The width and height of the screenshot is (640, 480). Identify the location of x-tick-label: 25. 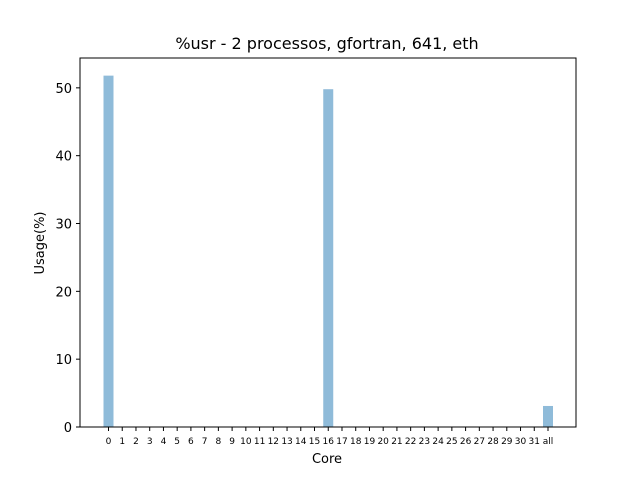
(451, 442).